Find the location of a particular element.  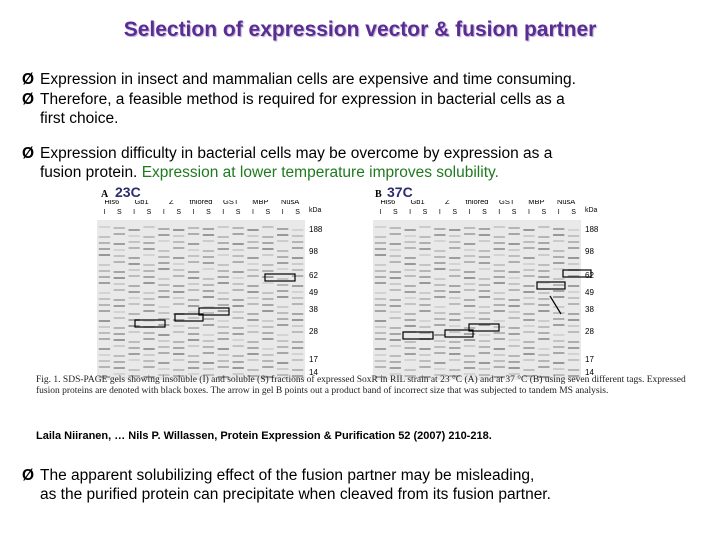

gel-b-partner-label: Z is located at coordinates (447, 203).